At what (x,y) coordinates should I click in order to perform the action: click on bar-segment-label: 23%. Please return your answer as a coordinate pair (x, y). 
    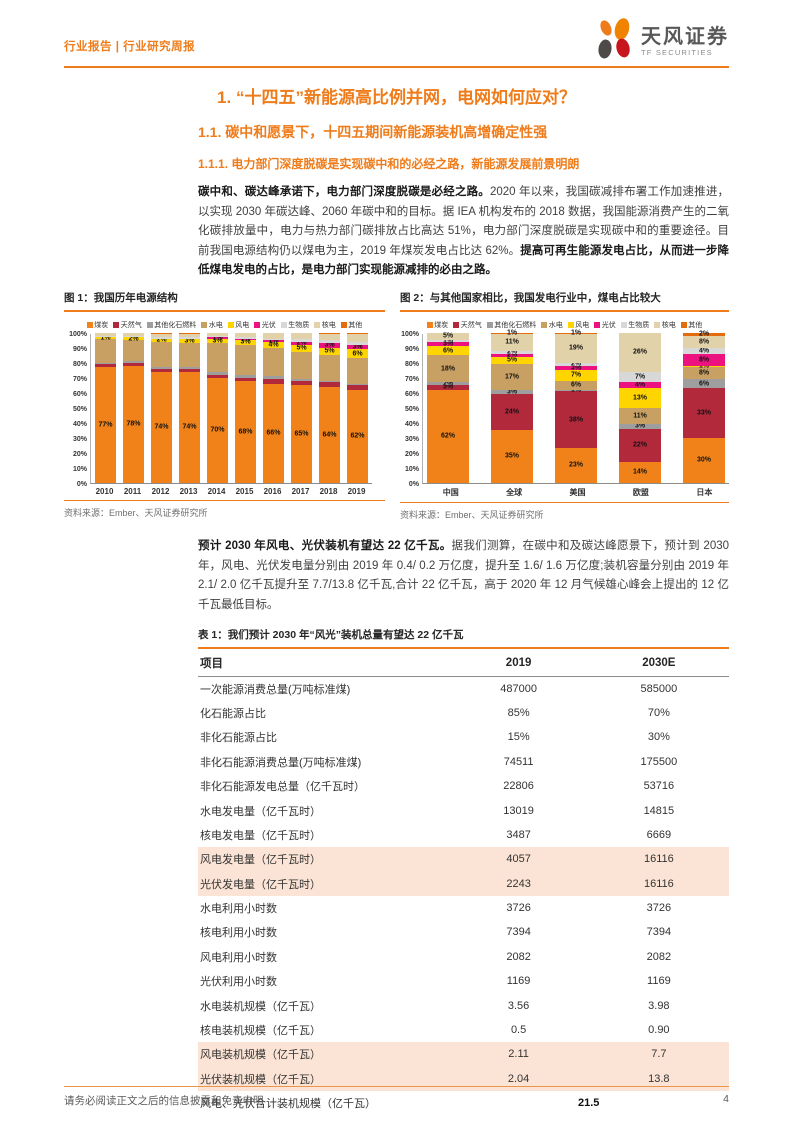
    Looking at the image, I should click on (575, 465).